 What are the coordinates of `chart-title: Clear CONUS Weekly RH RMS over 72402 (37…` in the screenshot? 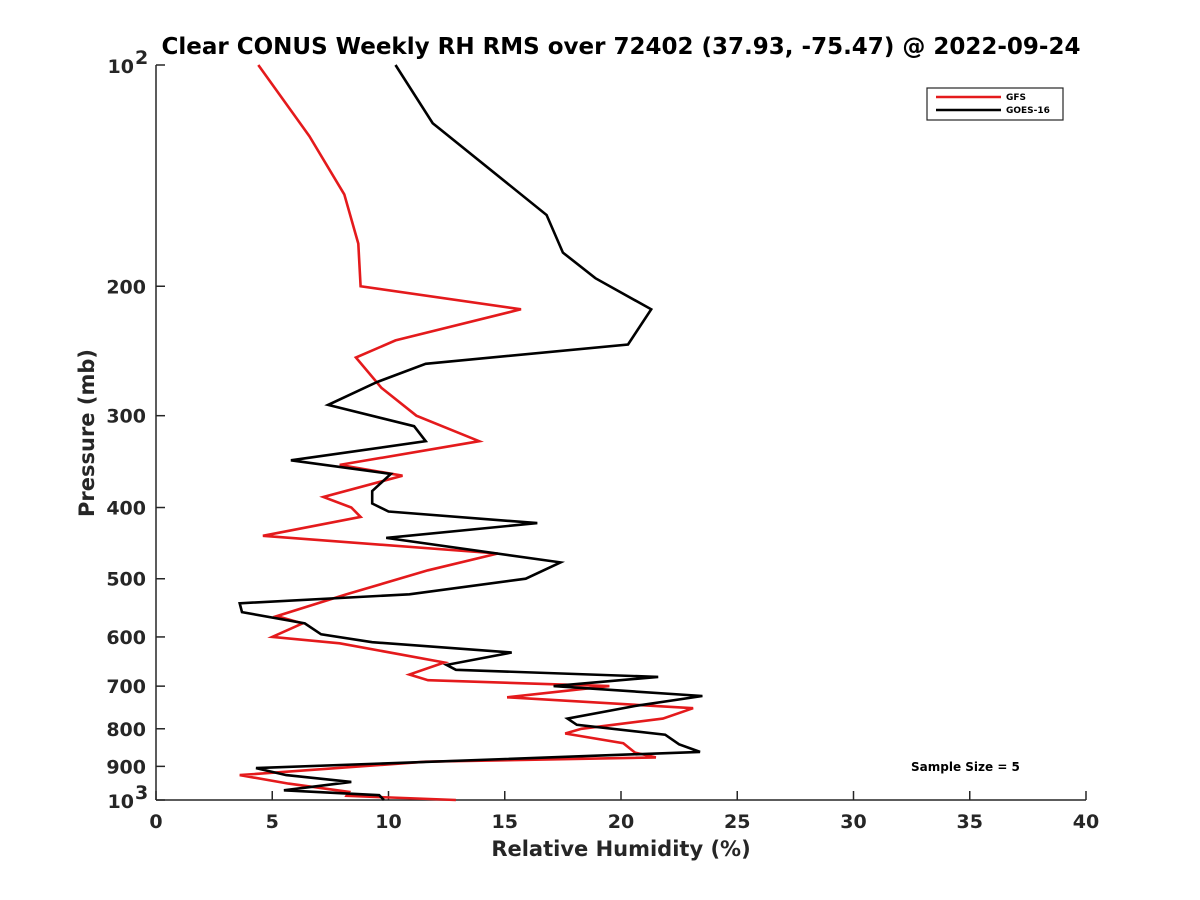 It's located at (621, 47).